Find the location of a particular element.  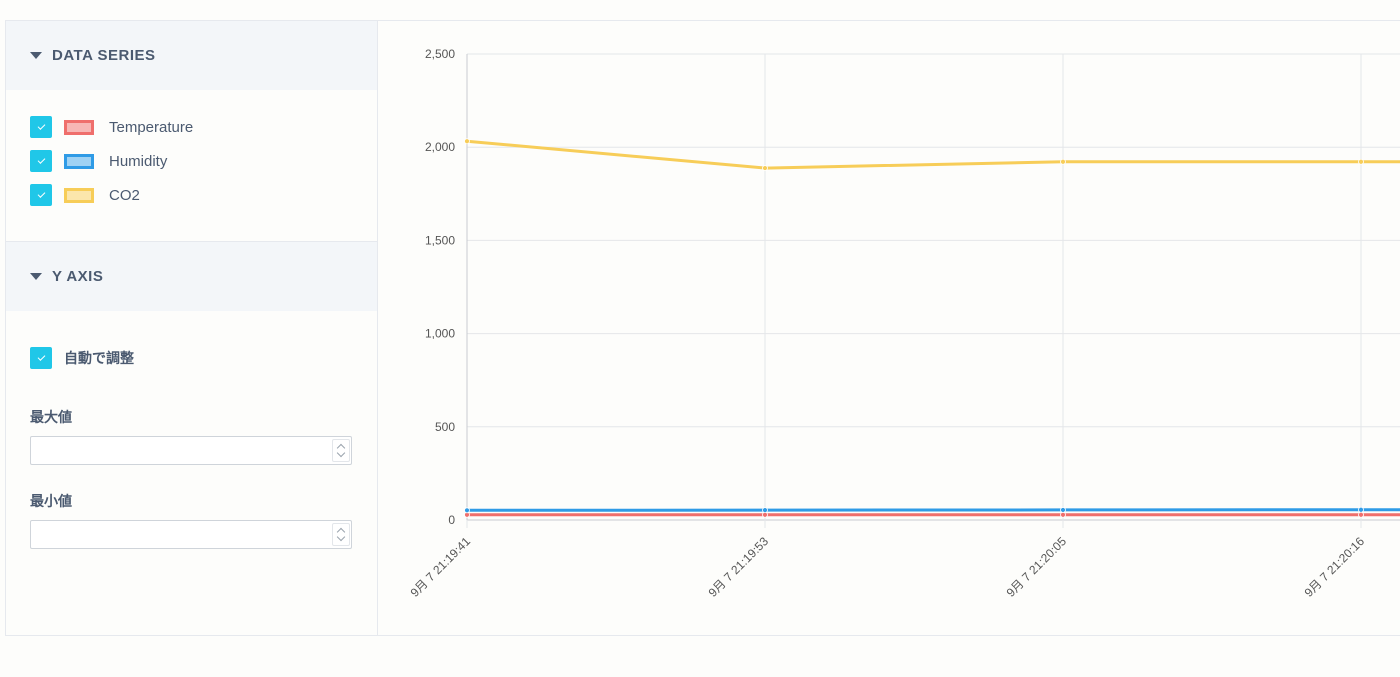

max-value-input is located at coordinates (191, 450).